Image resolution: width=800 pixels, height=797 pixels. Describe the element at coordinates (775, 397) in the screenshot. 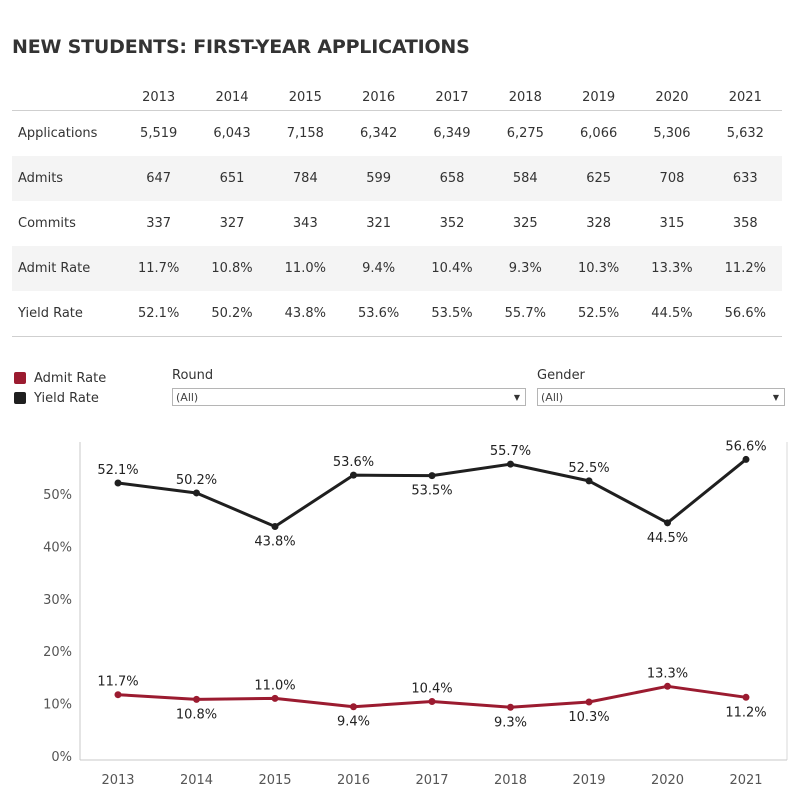

I see `caret-down-icon: ▼` at that location.